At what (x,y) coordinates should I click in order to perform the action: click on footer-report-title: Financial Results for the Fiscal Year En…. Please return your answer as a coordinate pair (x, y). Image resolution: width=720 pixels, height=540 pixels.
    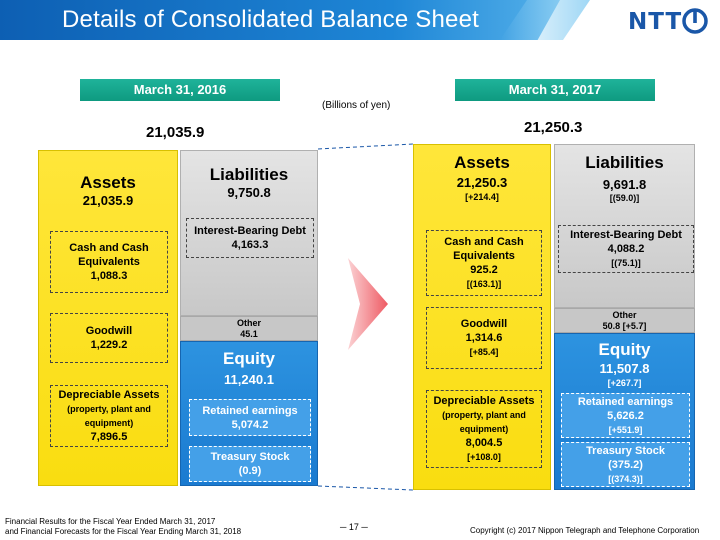
    Looking at the image, I should click on (123, 527).